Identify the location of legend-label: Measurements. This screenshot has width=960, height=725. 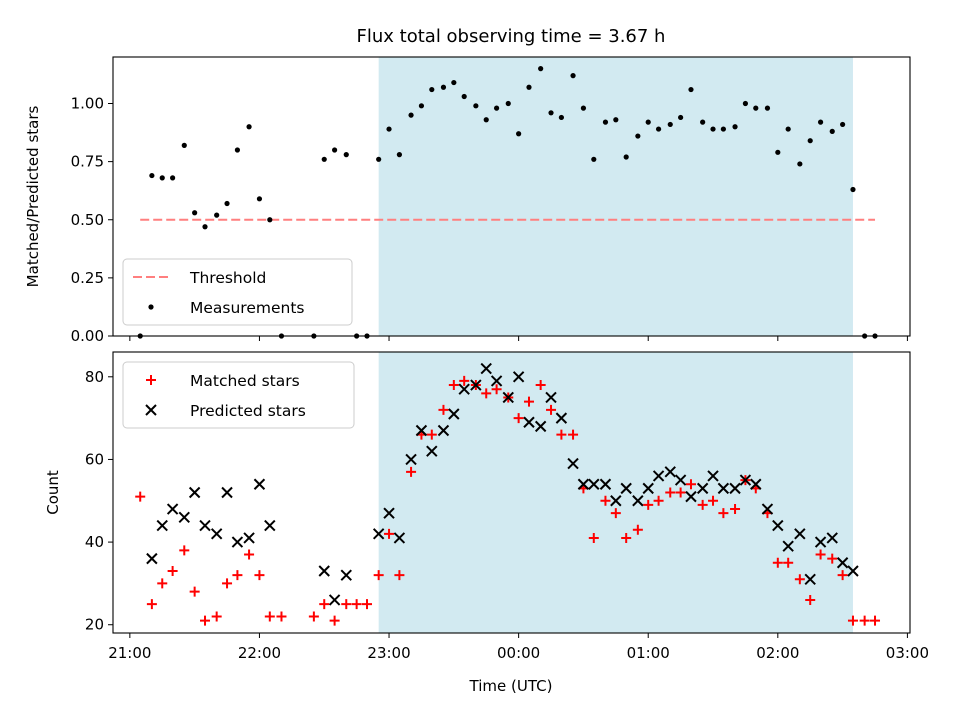
(247, 308).